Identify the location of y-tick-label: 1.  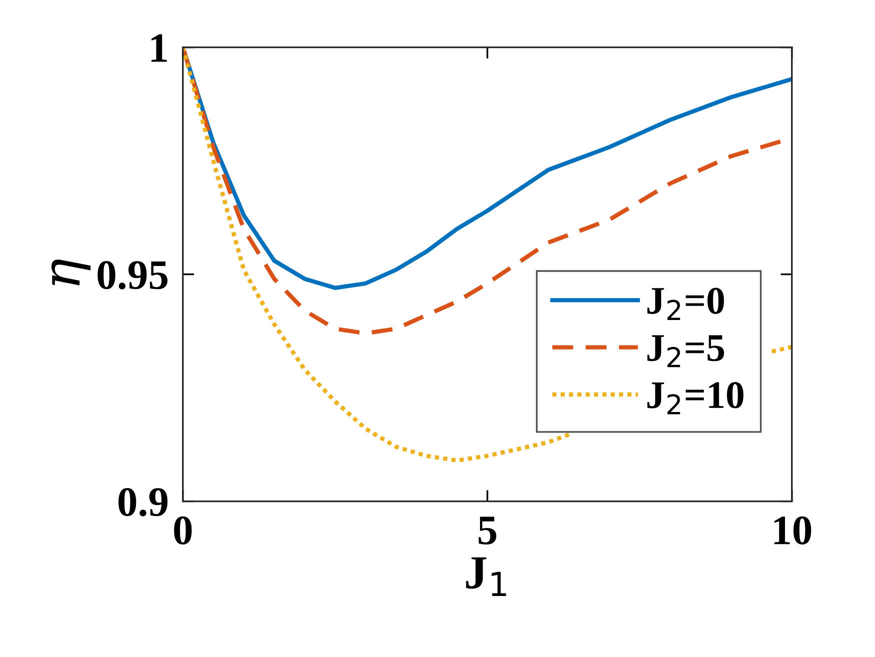
(159, 48).